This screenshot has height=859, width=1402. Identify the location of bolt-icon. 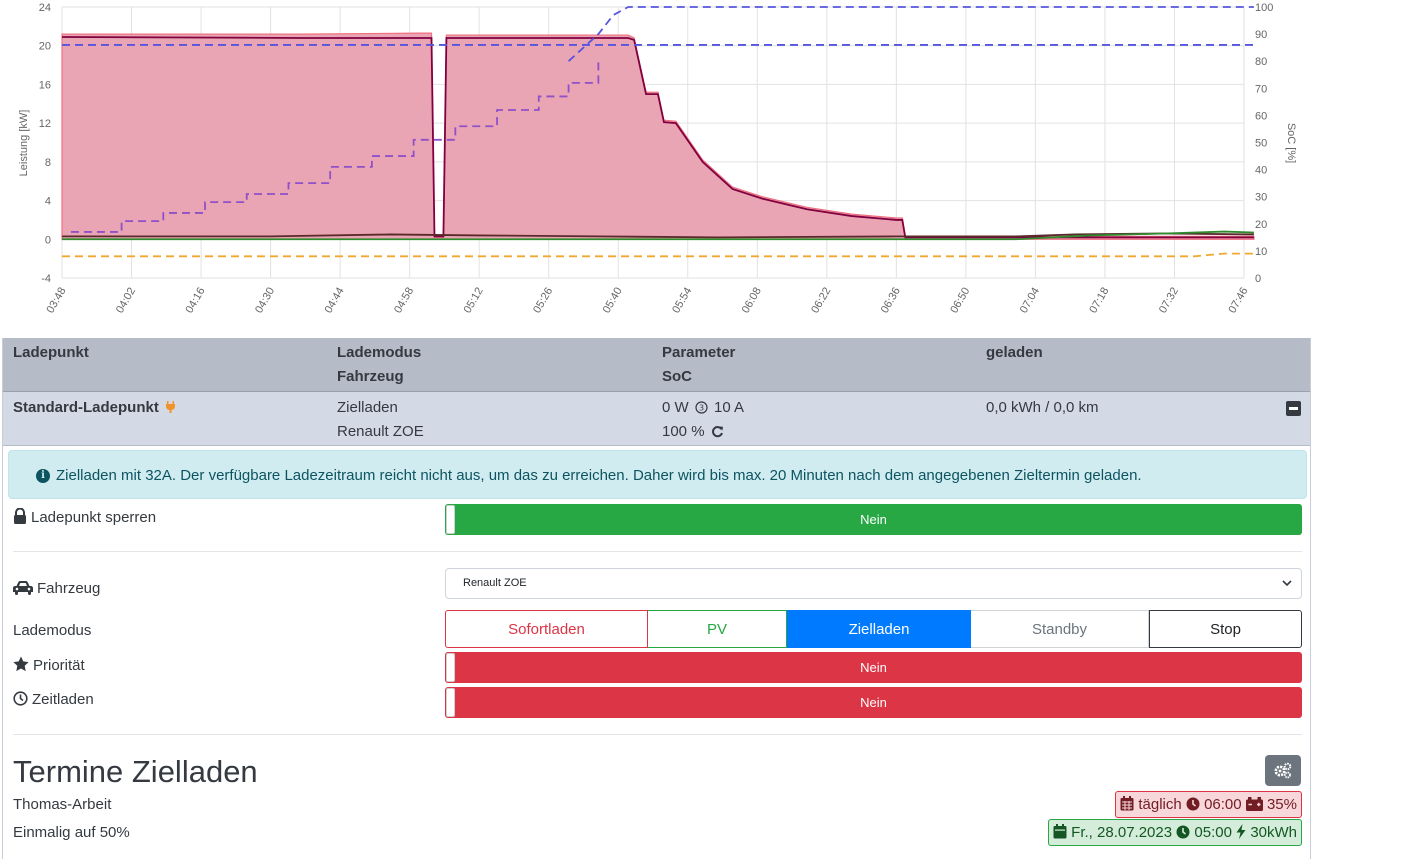
(1241, 831).